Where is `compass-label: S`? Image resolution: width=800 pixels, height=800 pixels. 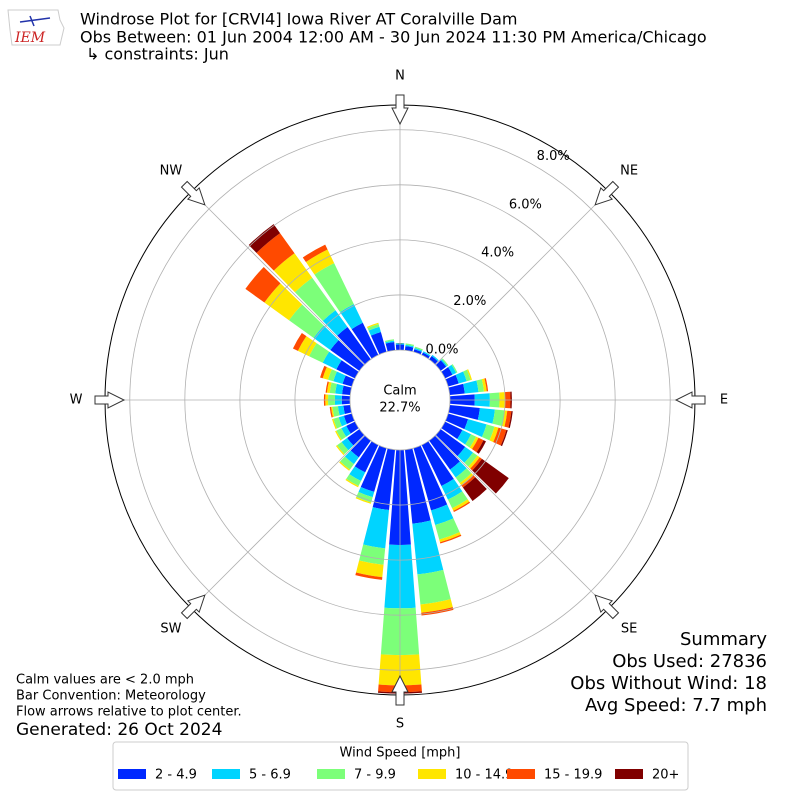
compass-label: S is located at coordinates (400, 724).